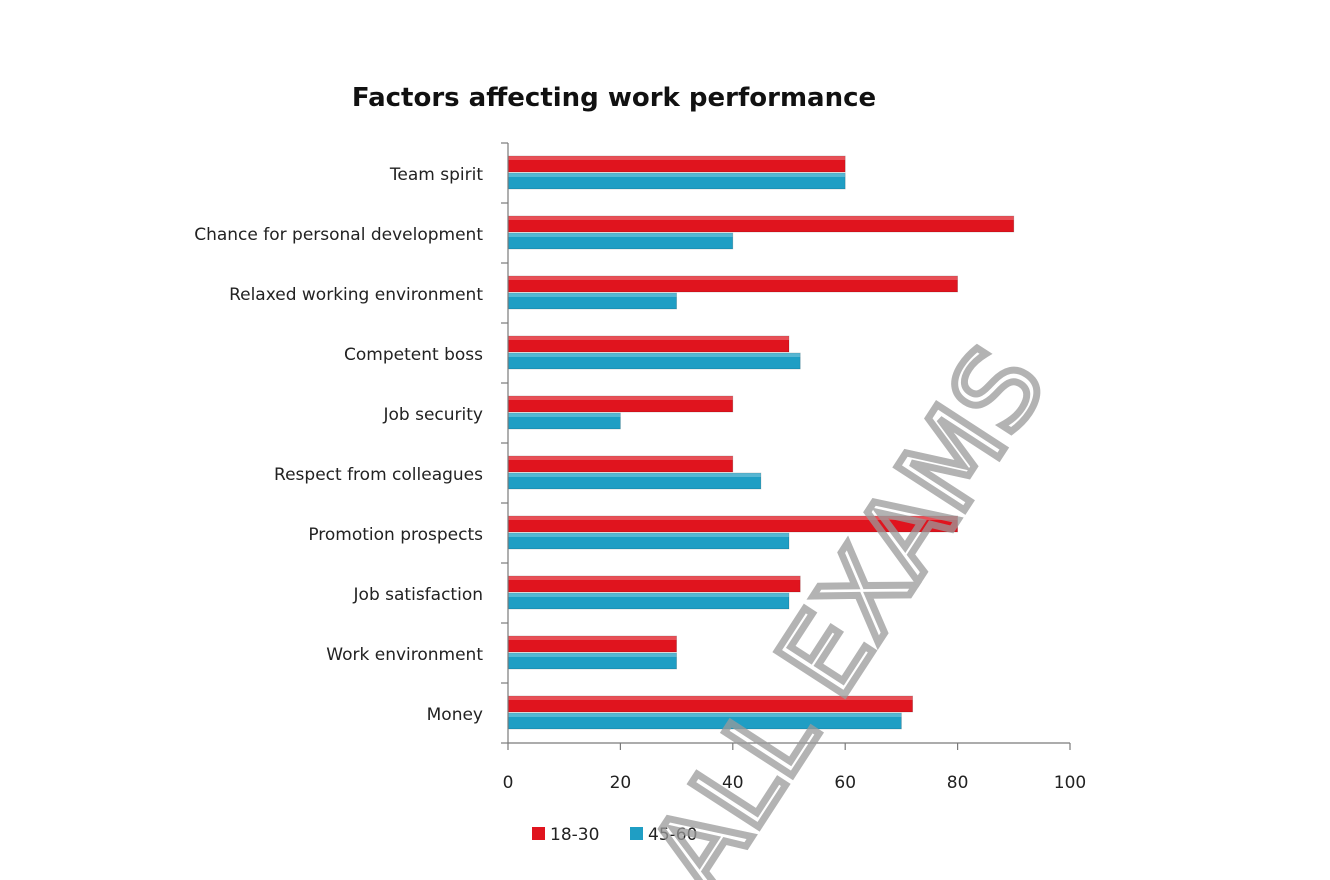  What do you see at coordinates (614, 98) in the screenshot?
I see `chart-title: Factors affecting work performance` at bounding box center [614, 98].